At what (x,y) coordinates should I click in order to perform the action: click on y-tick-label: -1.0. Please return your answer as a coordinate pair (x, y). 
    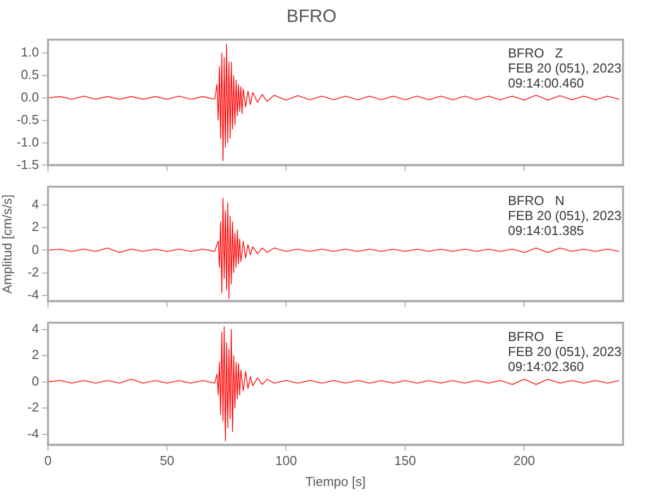
    Looking at the image, I should click on (27, 142).